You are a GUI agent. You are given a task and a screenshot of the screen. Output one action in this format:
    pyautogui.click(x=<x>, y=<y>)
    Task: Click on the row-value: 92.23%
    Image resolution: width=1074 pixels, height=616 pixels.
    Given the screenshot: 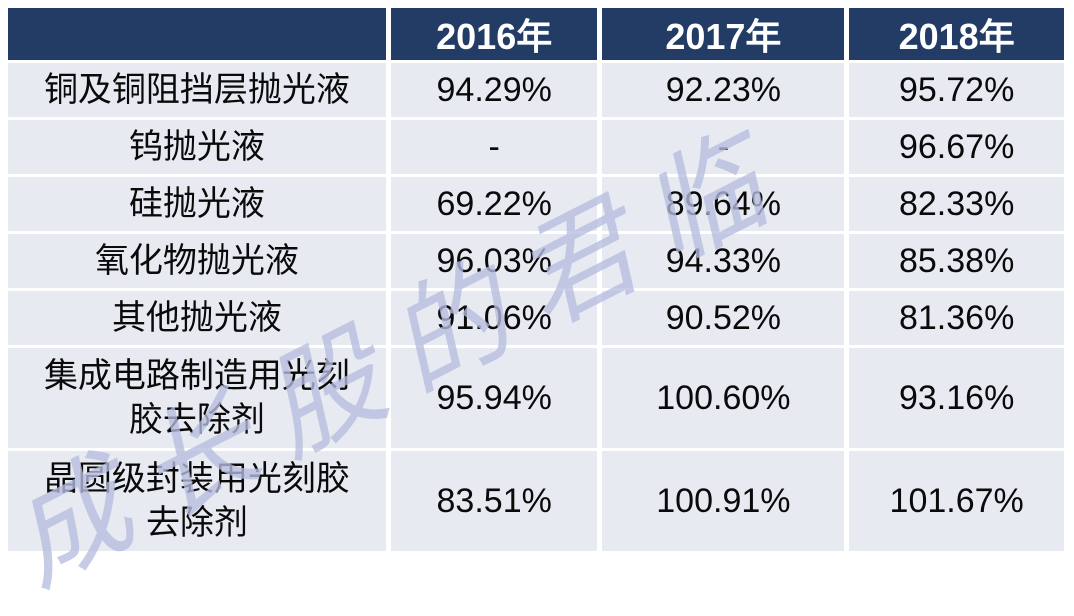 What is the action you would take?
    pyautogui.click(x=723, y=90)
    